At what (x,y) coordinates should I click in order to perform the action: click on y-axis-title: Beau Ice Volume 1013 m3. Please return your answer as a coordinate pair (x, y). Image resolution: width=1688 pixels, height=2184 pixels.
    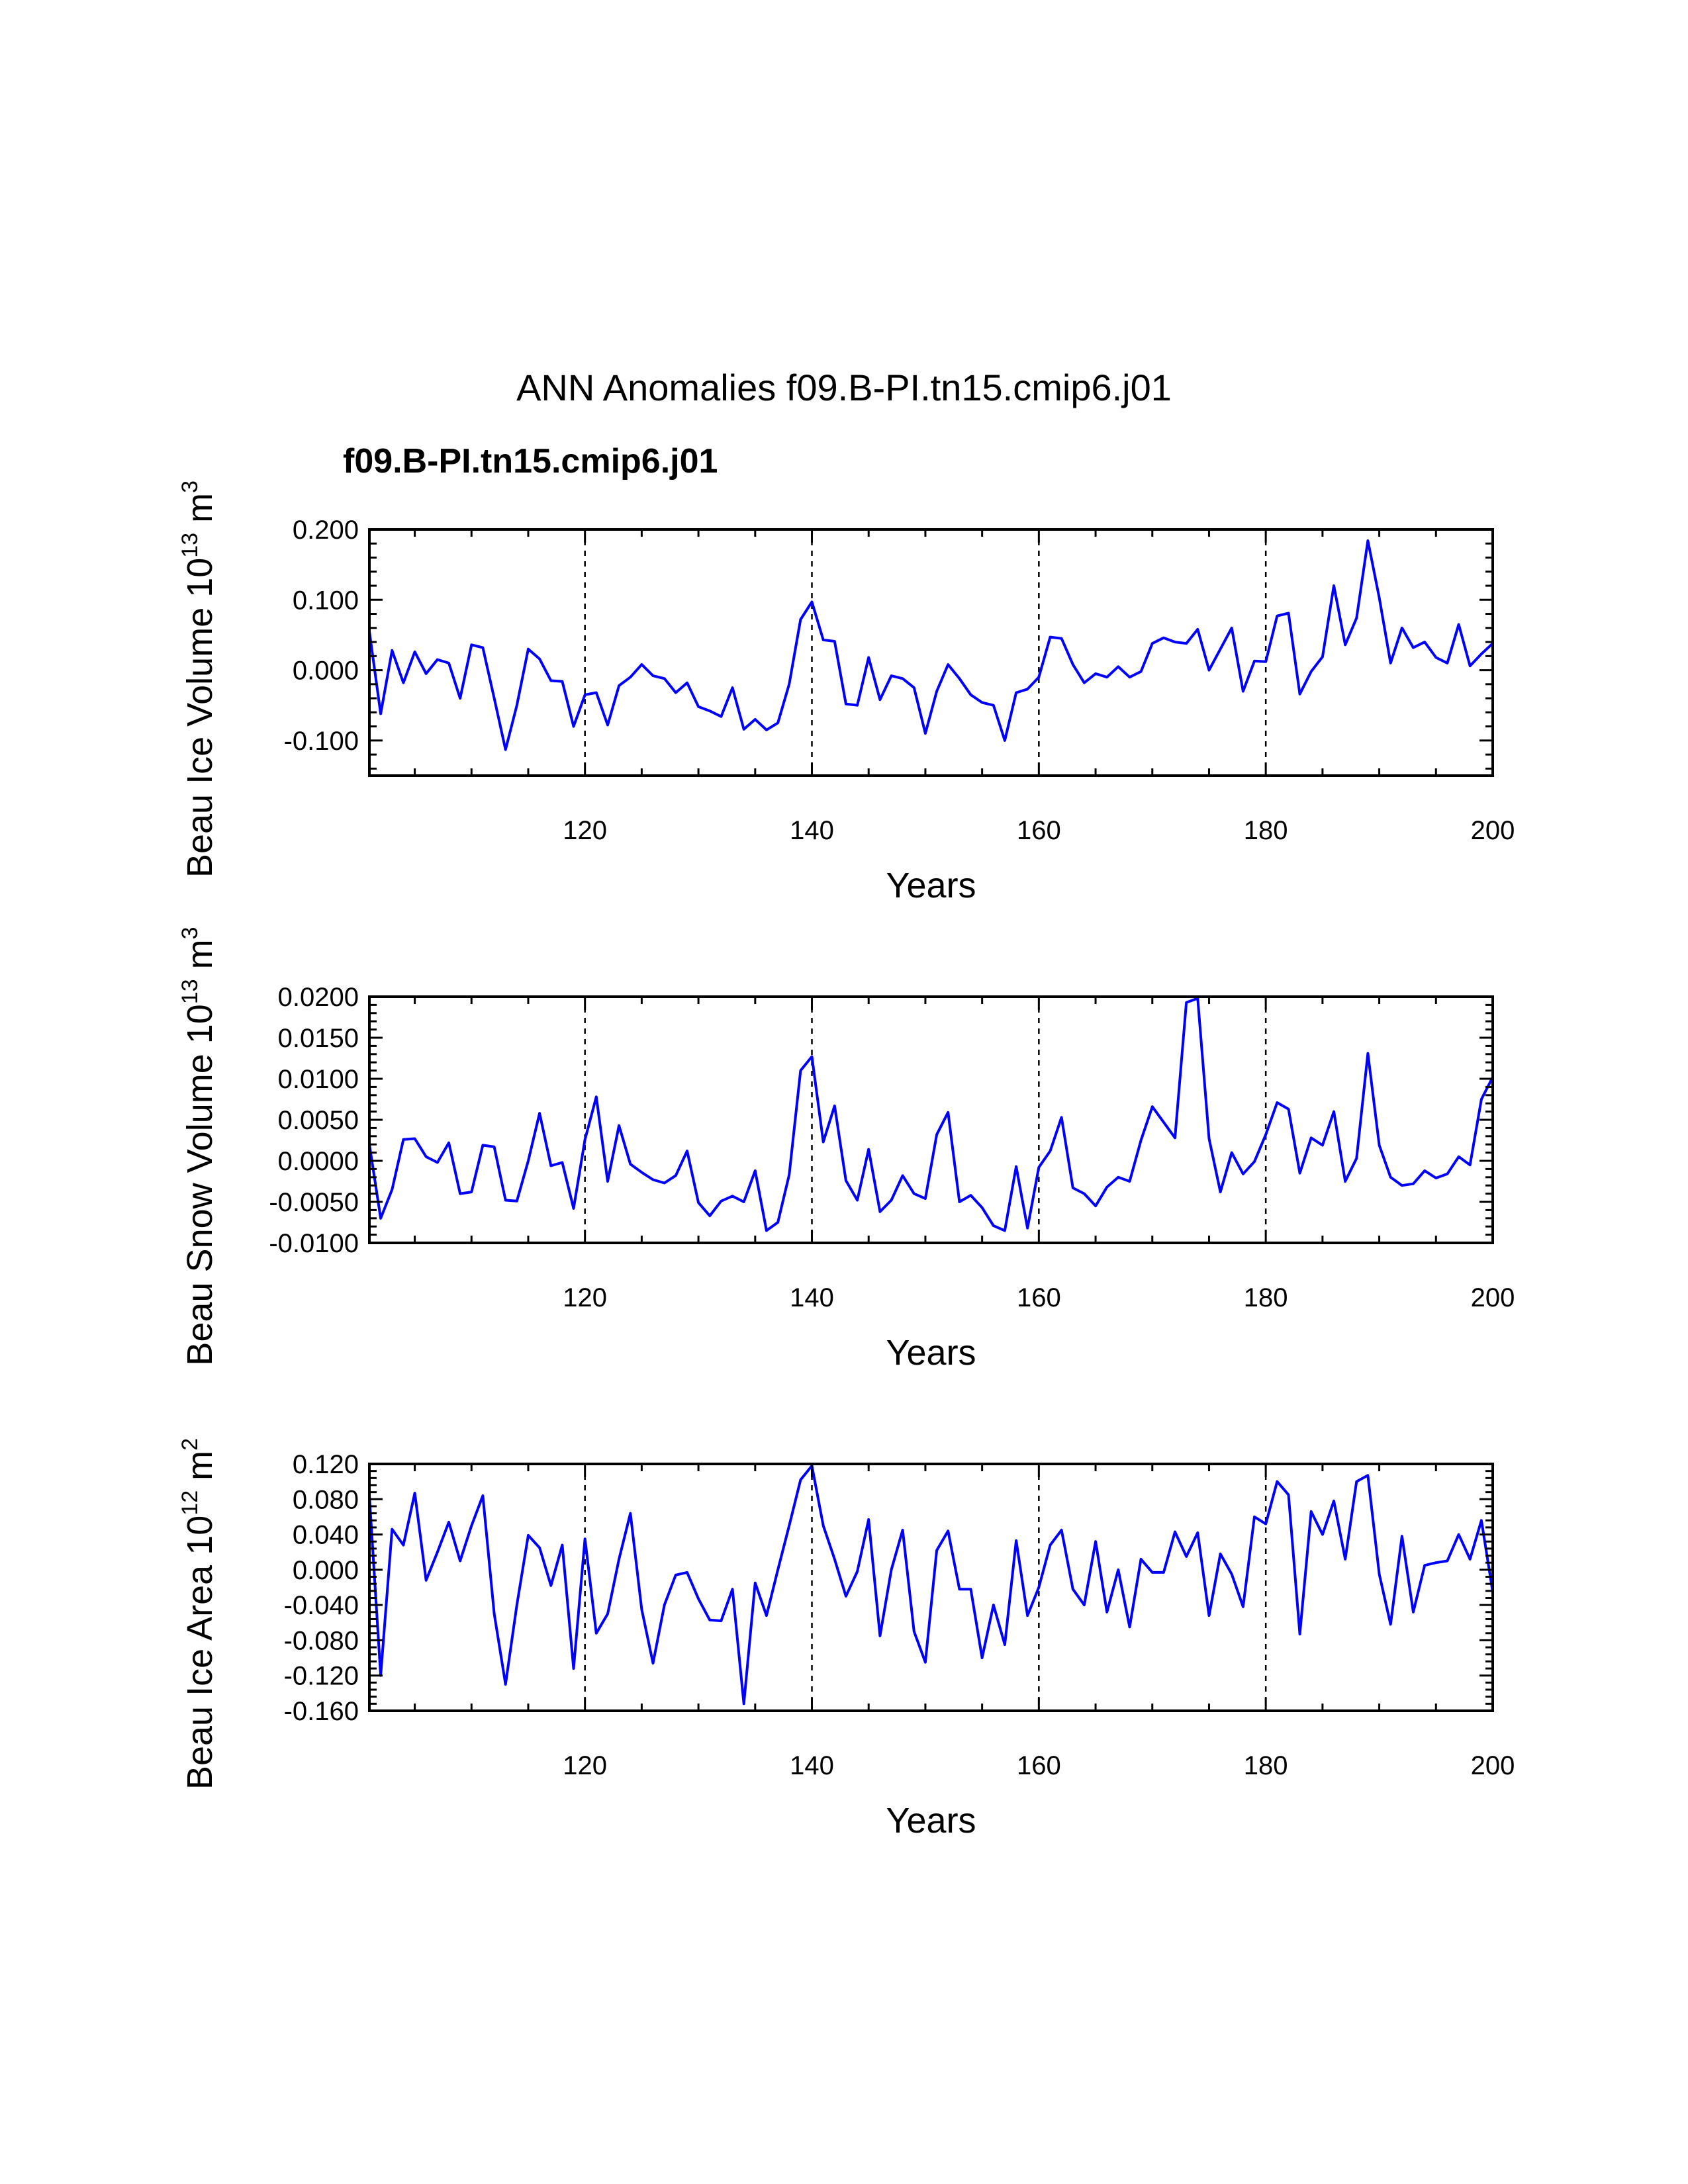
    Looking at the image, I should click on (198, 679).